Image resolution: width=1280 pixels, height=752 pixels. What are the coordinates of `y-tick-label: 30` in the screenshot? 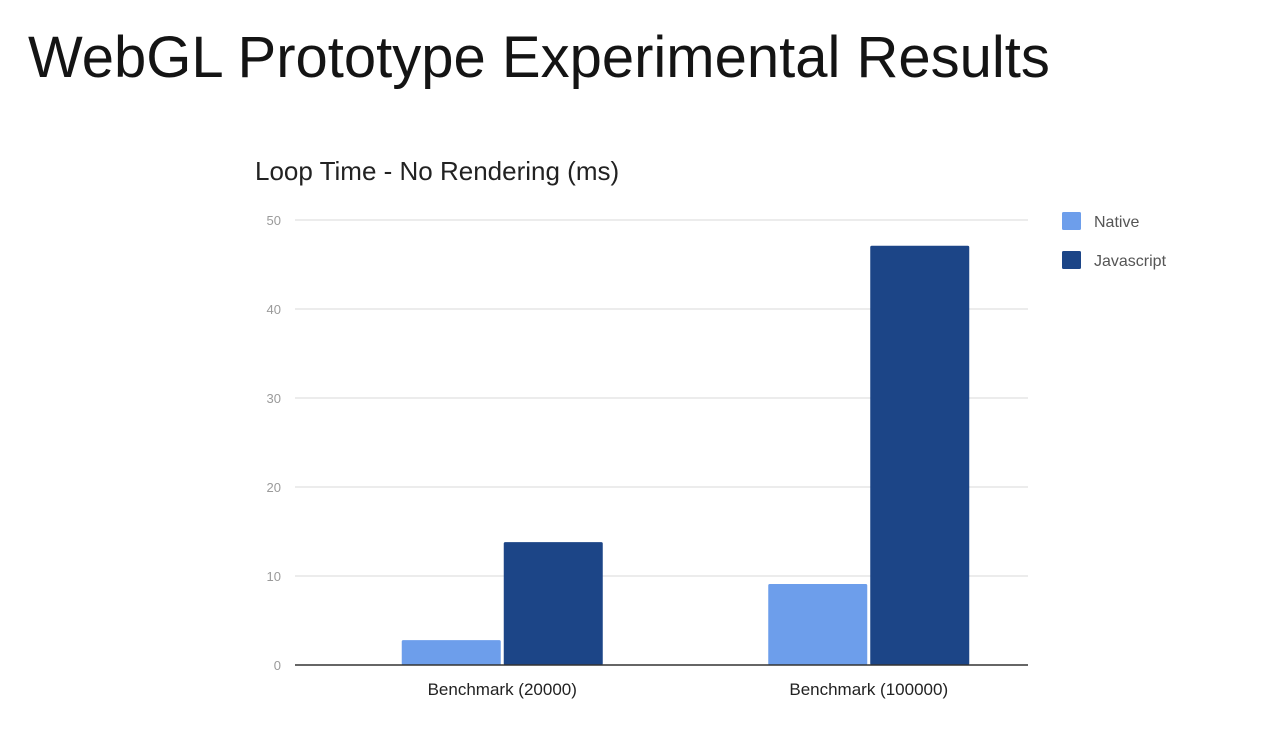 It's located at (274, 398).